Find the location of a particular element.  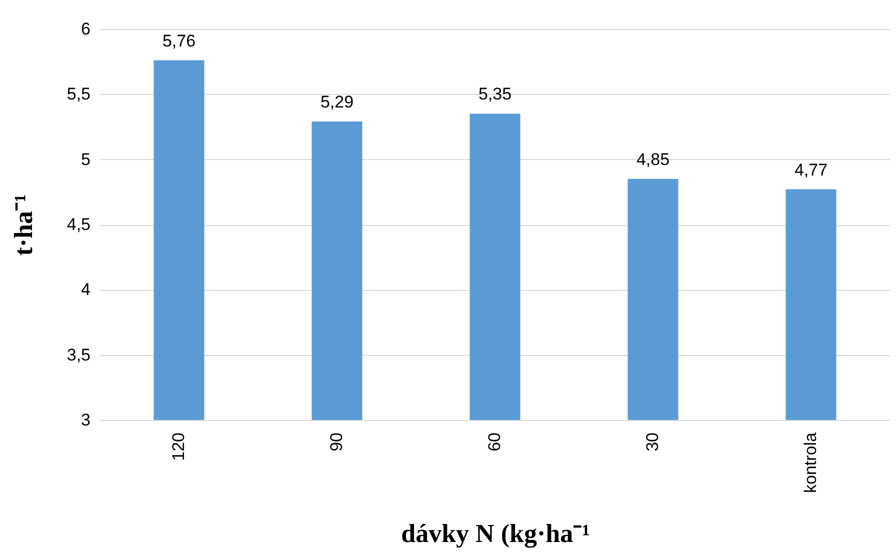

data-label: 4,77 is located at coordinates (811, 170).